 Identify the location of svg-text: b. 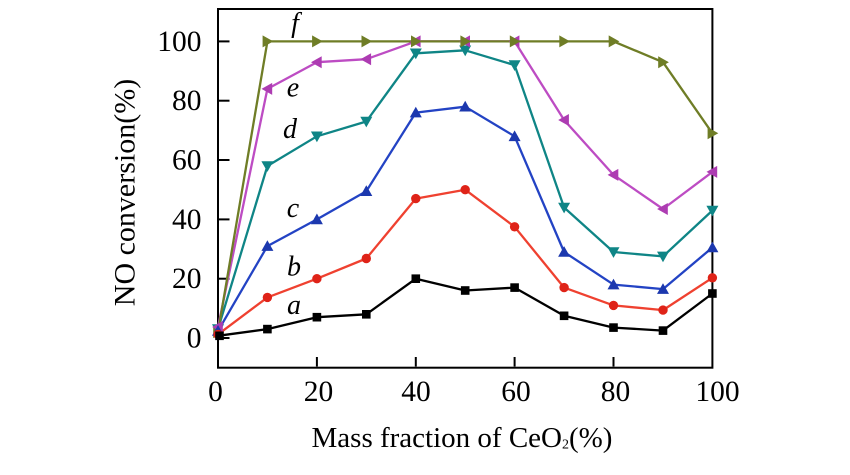
(294, 267).